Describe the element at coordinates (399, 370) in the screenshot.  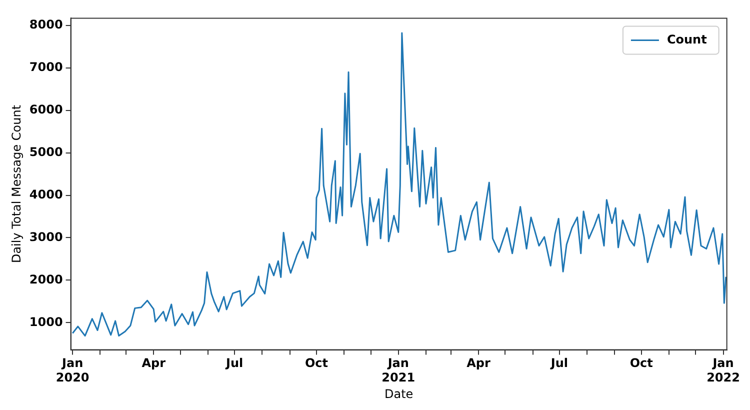
I see `x-tick-label: Jan 2021` at that location.